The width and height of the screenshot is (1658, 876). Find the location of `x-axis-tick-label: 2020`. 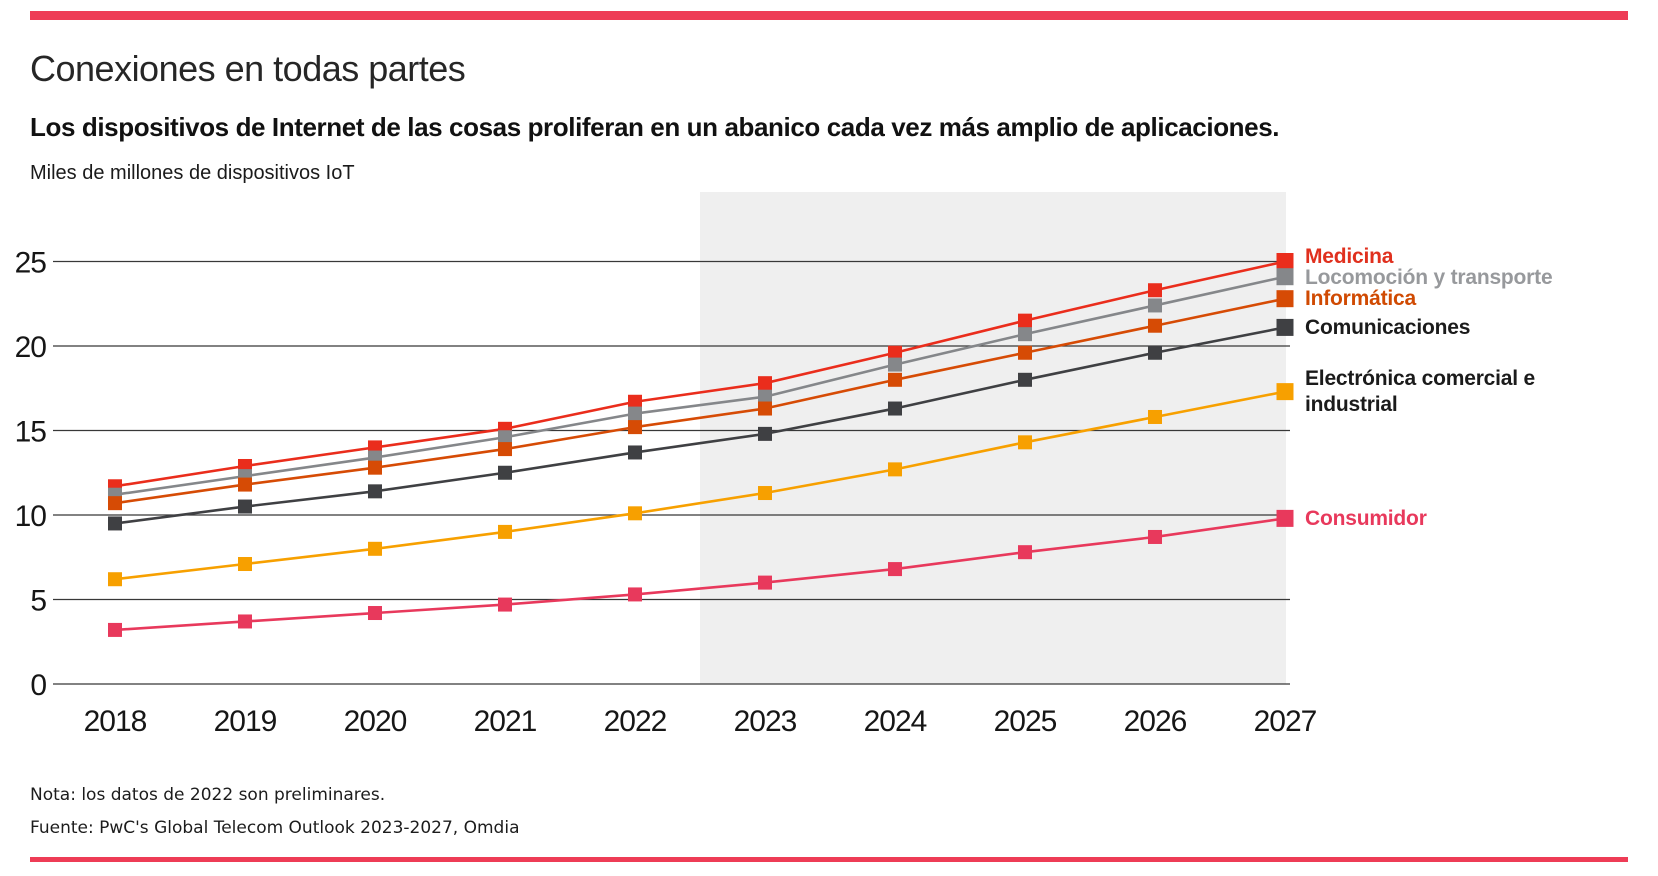

x-axis-tick-label: 2020 is located at coordinates (375, 721).